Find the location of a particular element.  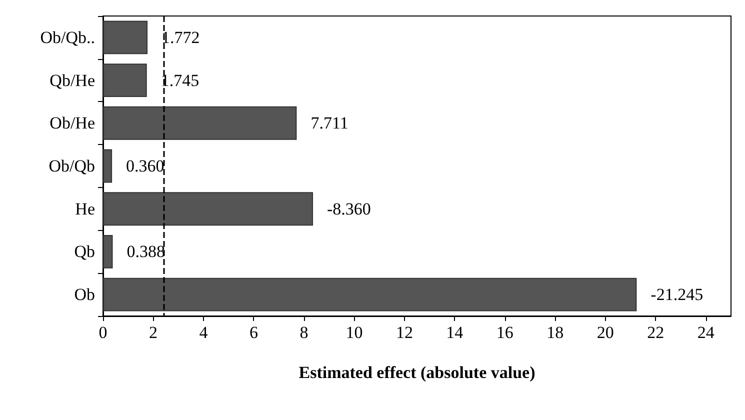

x-tick-label: 10 is located at coordinates (354, 332).